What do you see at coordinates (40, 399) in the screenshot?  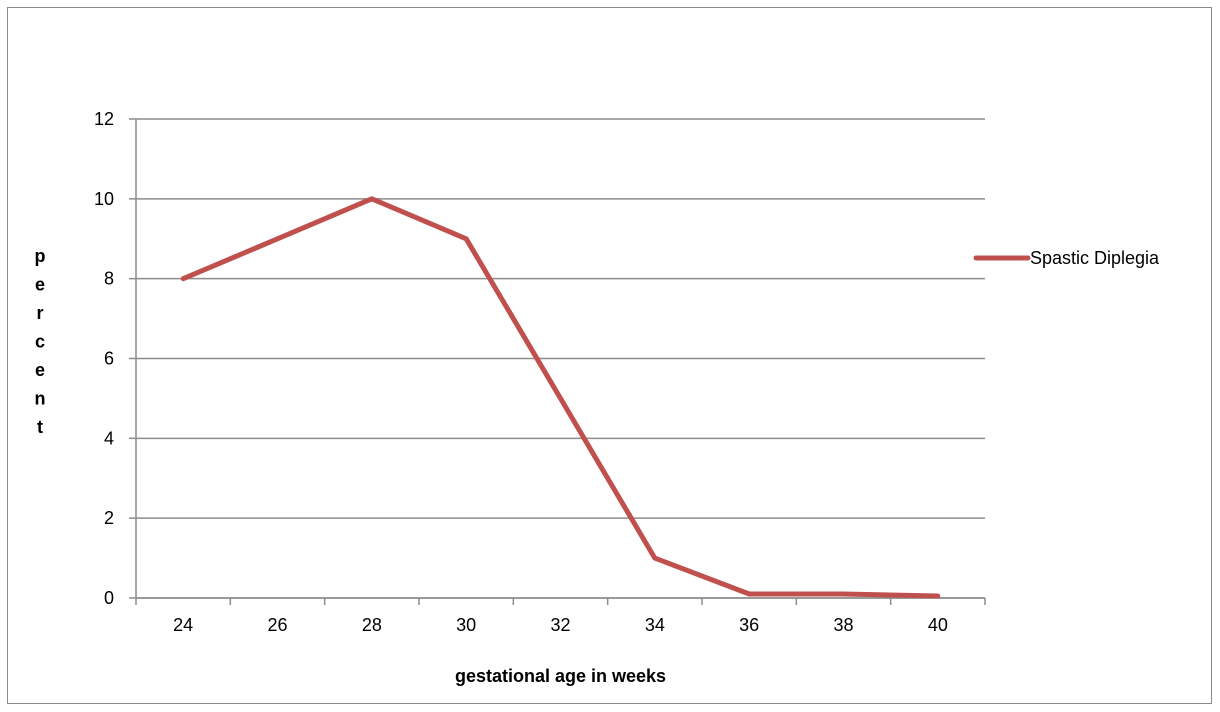 I see `y-axis-title-letter: n` at bounding box center [40, 399].